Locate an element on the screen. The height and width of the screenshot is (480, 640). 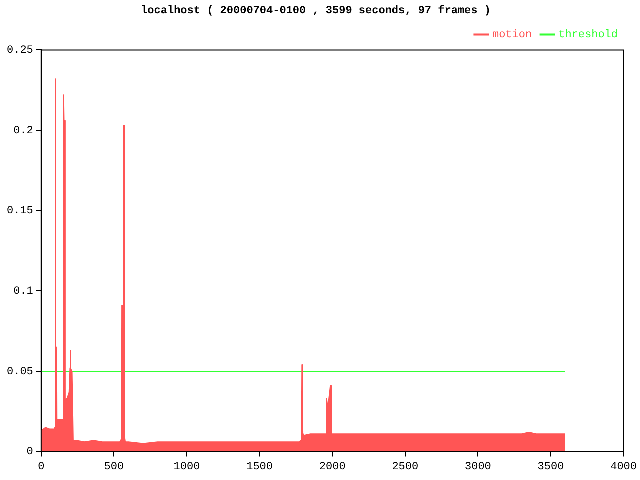
y-tick-label: 0.15 is located at coordinates (20, 212).